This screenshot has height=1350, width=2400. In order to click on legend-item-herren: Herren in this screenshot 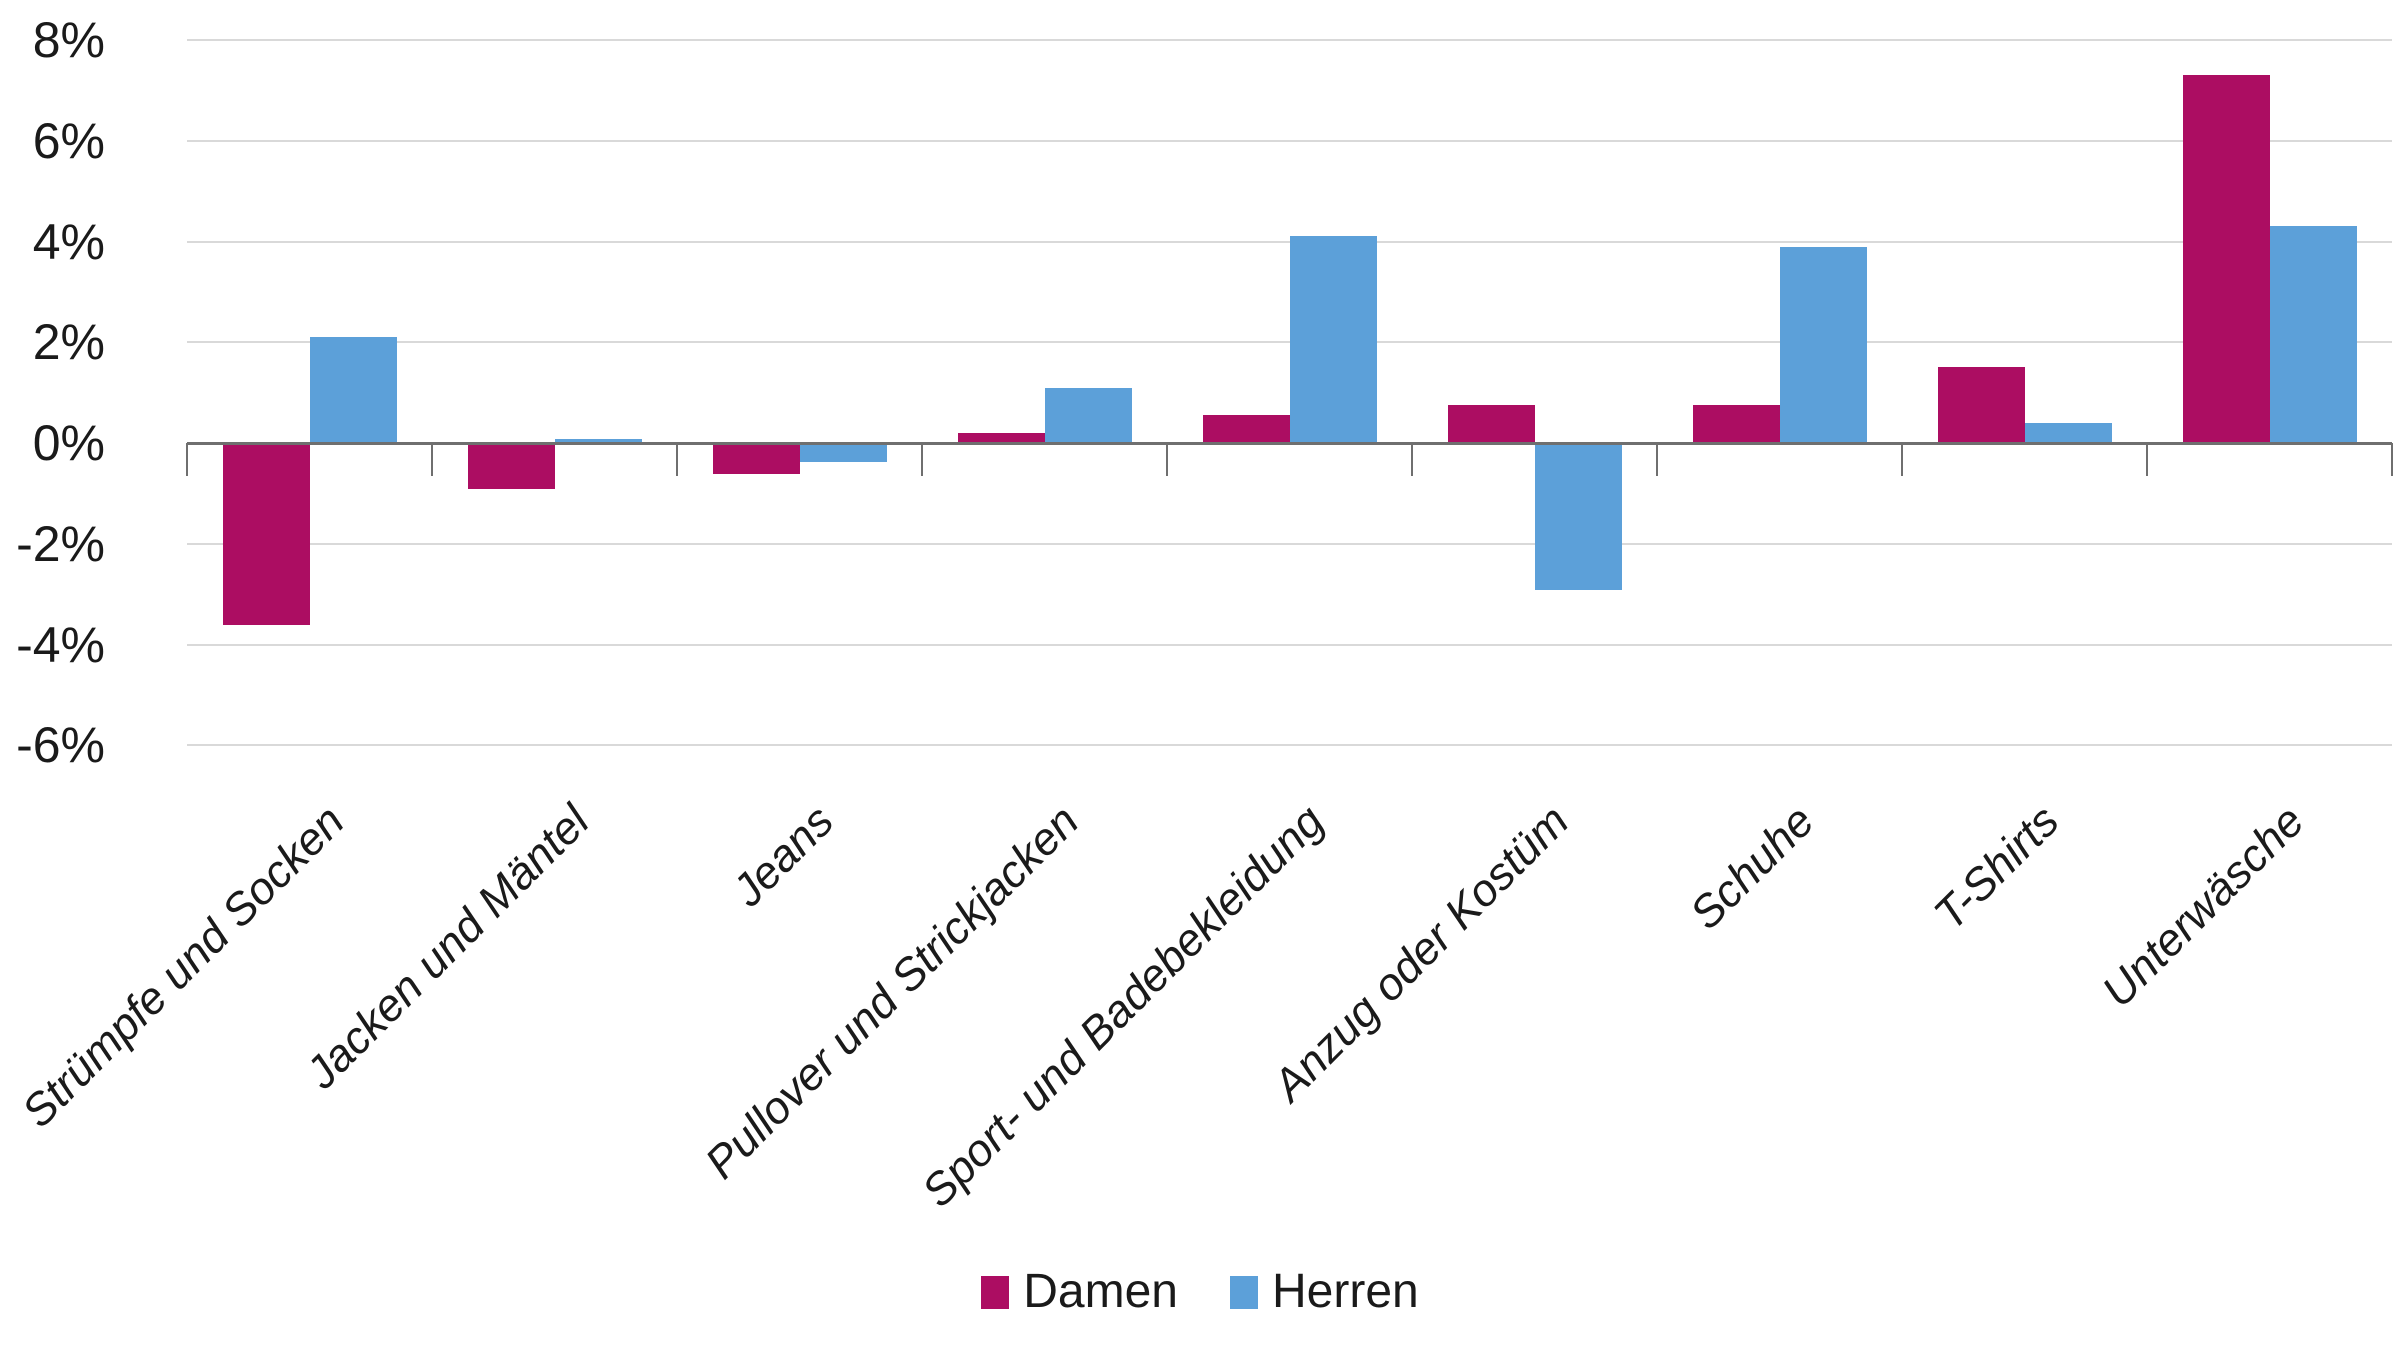, I will do `click(1324, 1292)`.